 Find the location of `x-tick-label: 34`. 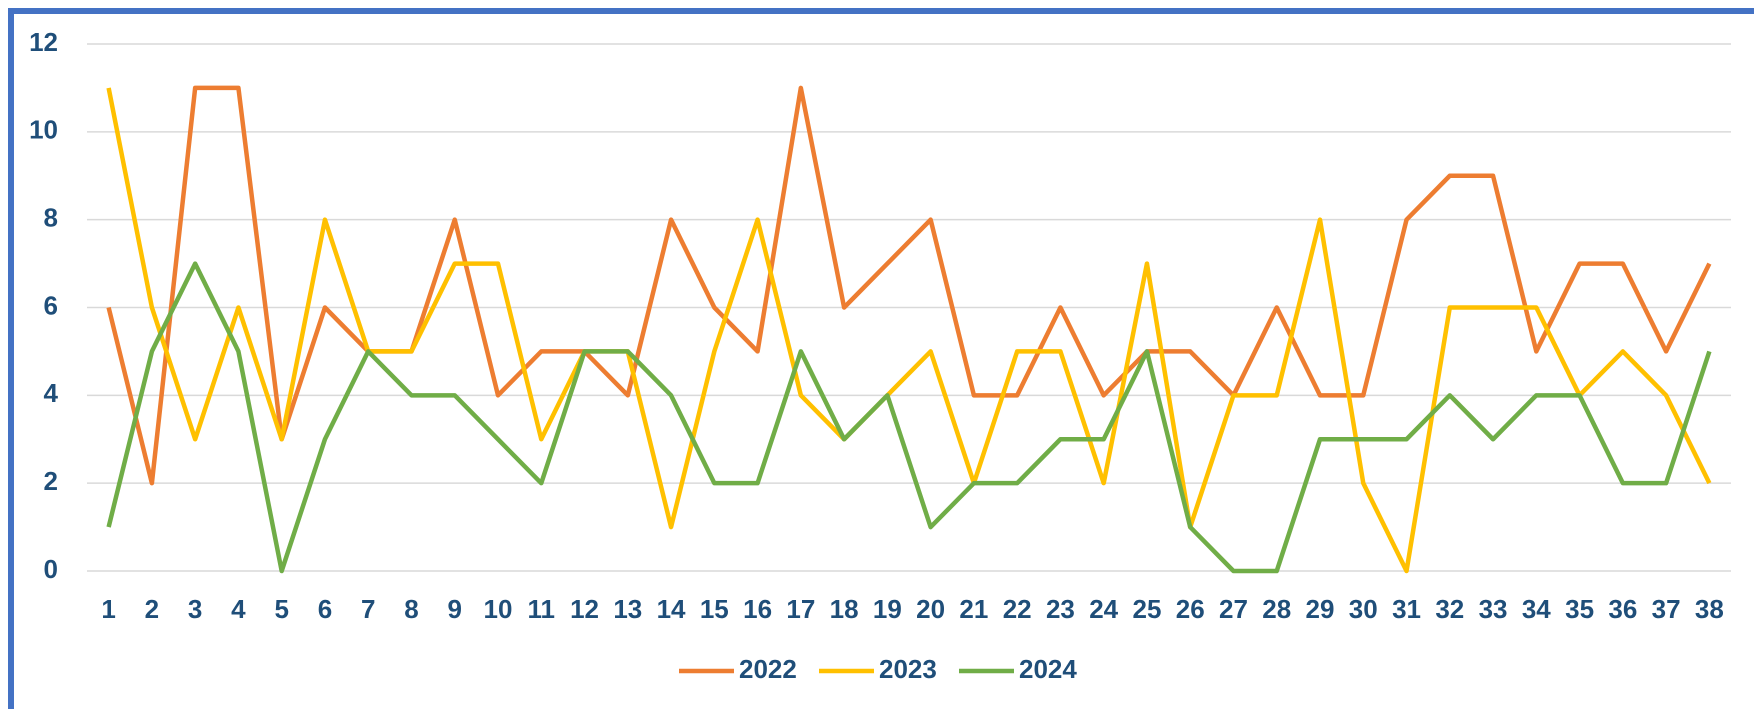

x-tick-label: 34 is located at coordinates (1536, 609).